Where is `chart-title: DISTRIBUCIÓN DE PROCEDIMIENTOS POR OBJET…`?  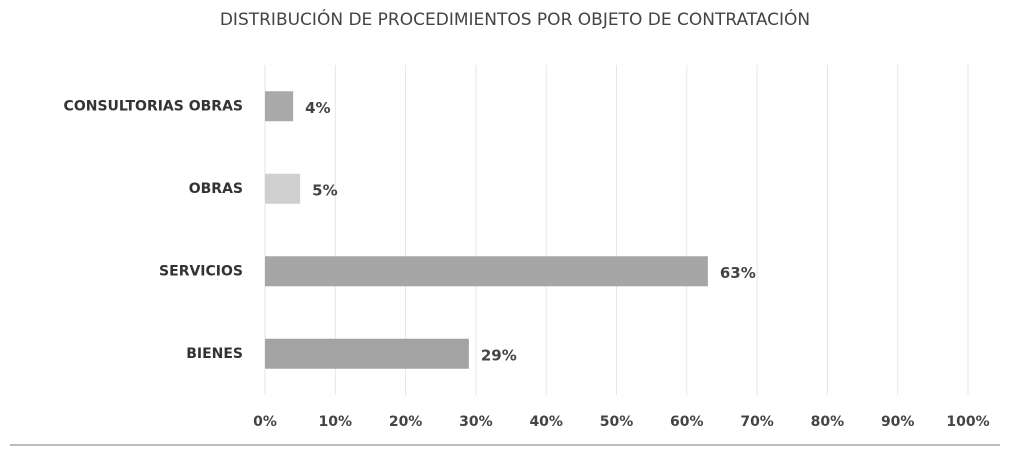 chart-title: DISTRIBUCIÓN DE PROCEDIMIENTOS POR OBJET… is located at coordinates (515, 19).